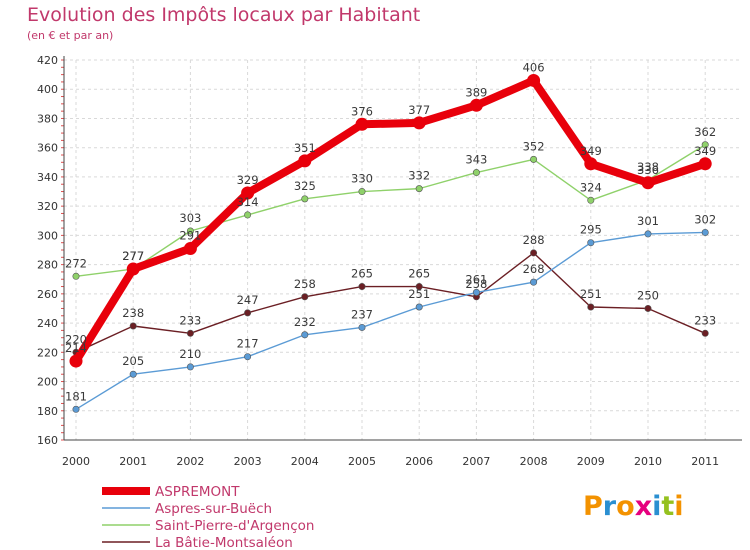 The image size is (750, 550). I want to click on data-label-0: 376, so click(362, 111).